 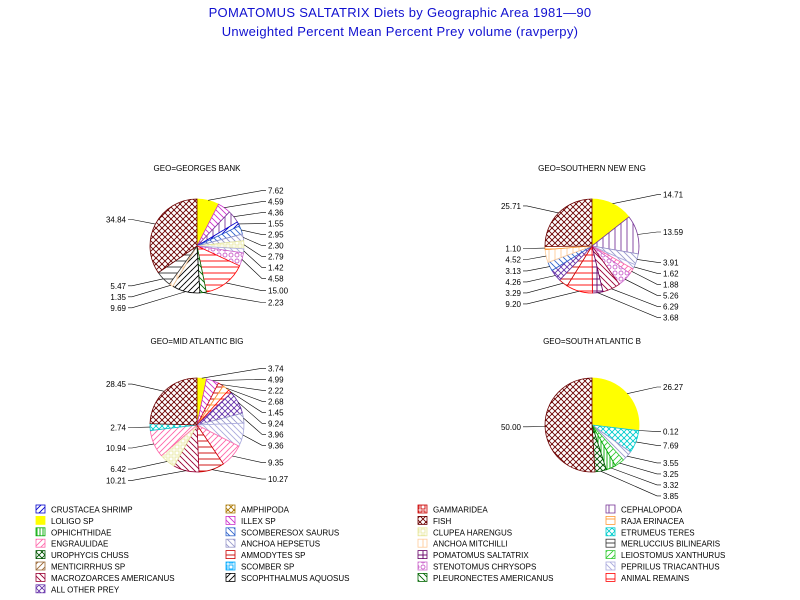 What do you see at coordinates (658, 532) in the screenshot?
I see `legend-label: ETRUMEUS TERES` at bounding box center [658, 532].